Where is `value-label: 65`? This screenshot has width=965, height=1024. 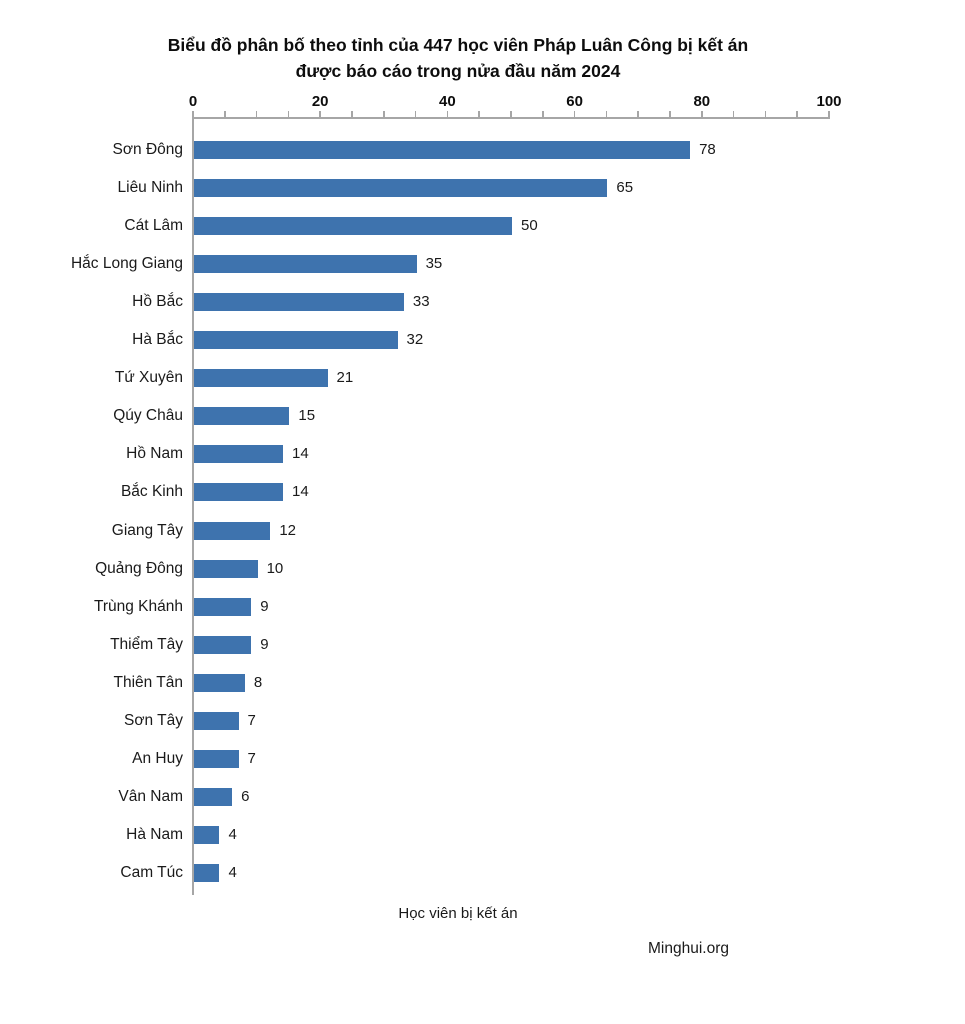 value-label: 65 is located at coordinates (625, 188).